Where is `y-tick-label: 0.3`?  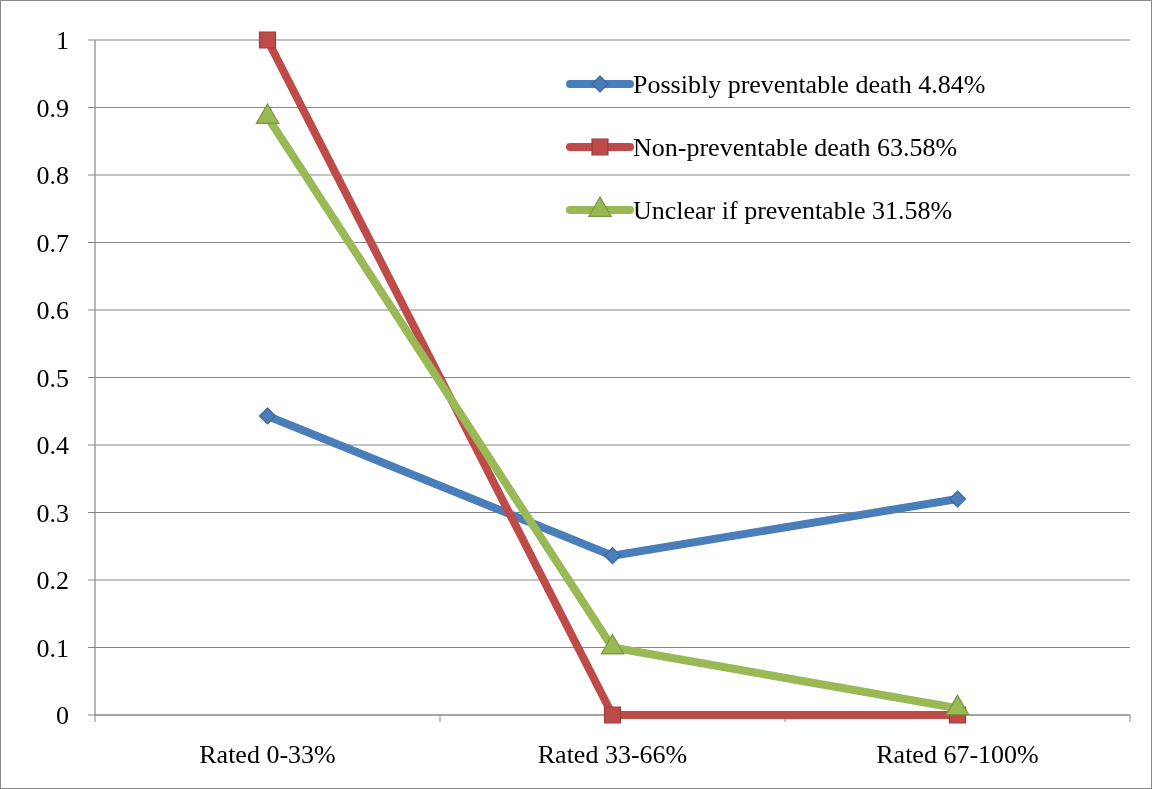
y-tick-label: 0.3 is located at coordinates (52, 513).